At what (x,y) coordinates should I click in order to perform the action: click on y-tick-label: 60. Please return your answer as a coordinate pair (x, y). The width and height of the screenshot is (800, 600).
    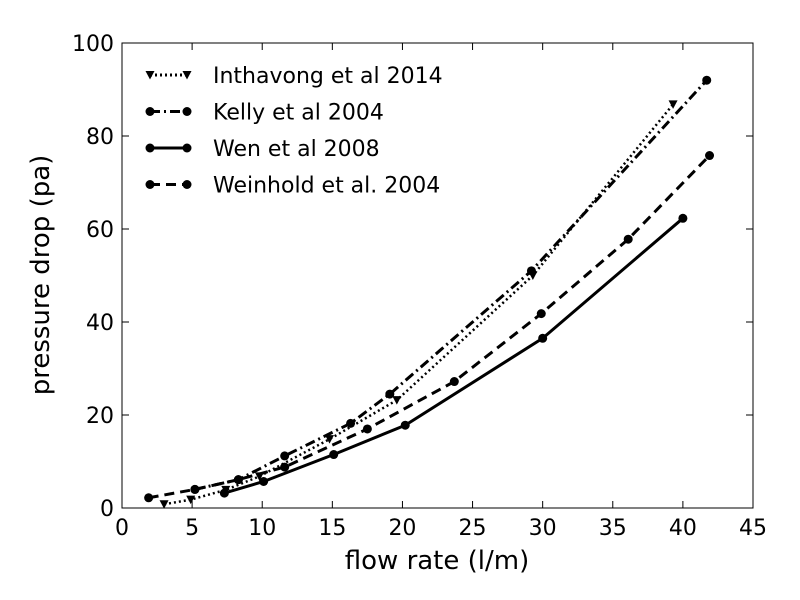
    Looking at the image, I should click on (100, 230).